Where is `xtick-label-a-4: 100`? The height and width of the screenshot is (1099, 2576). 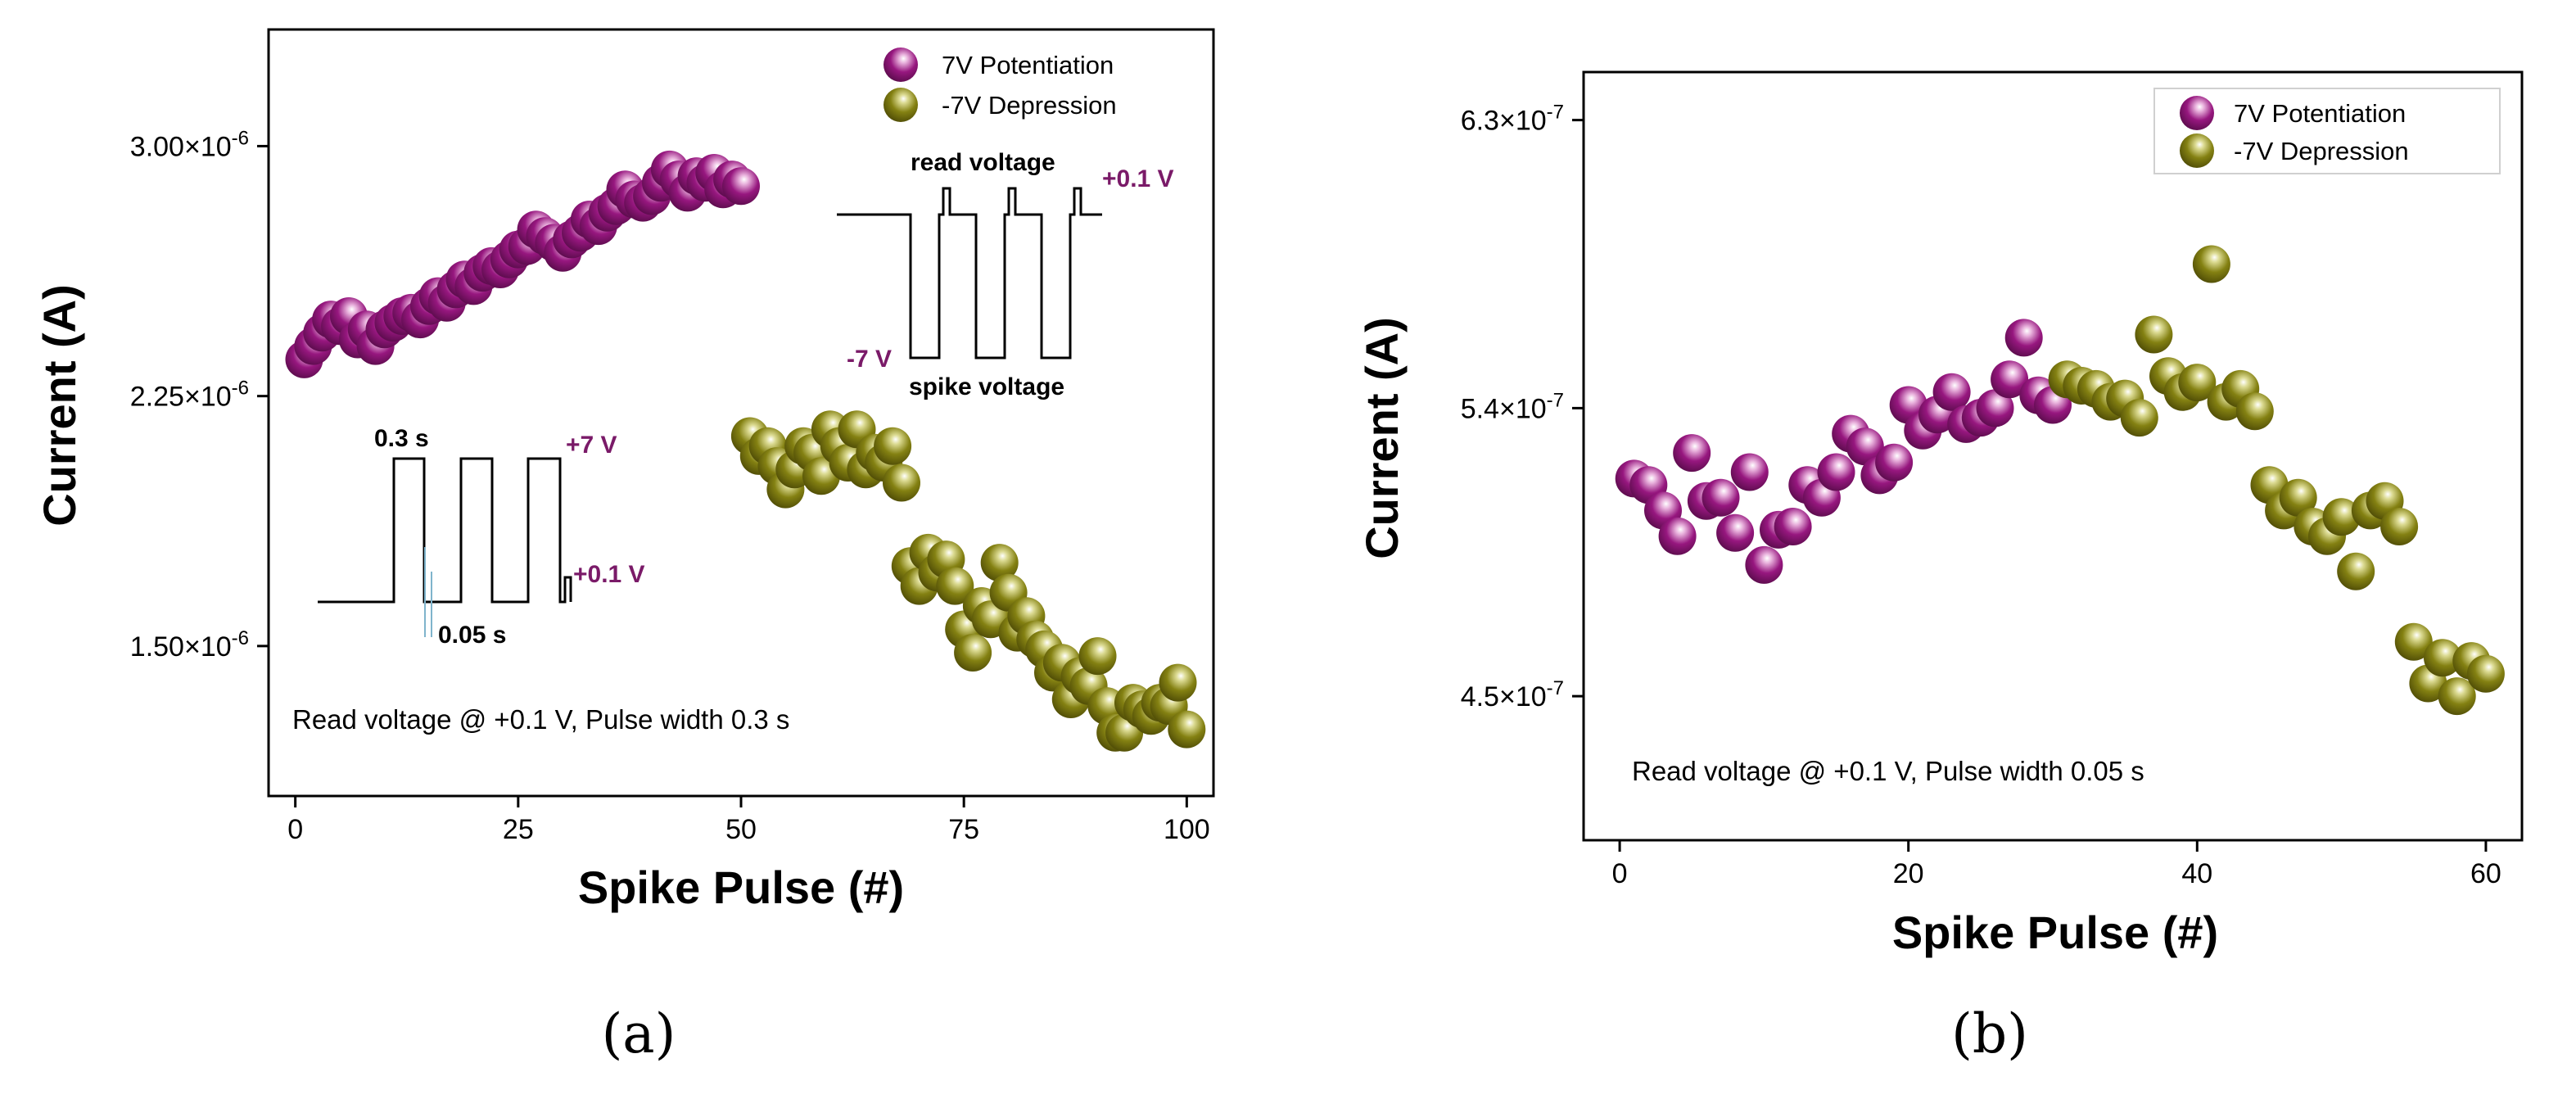 xtick-label-a-4: 100 is located at coordinates (1187, 829).